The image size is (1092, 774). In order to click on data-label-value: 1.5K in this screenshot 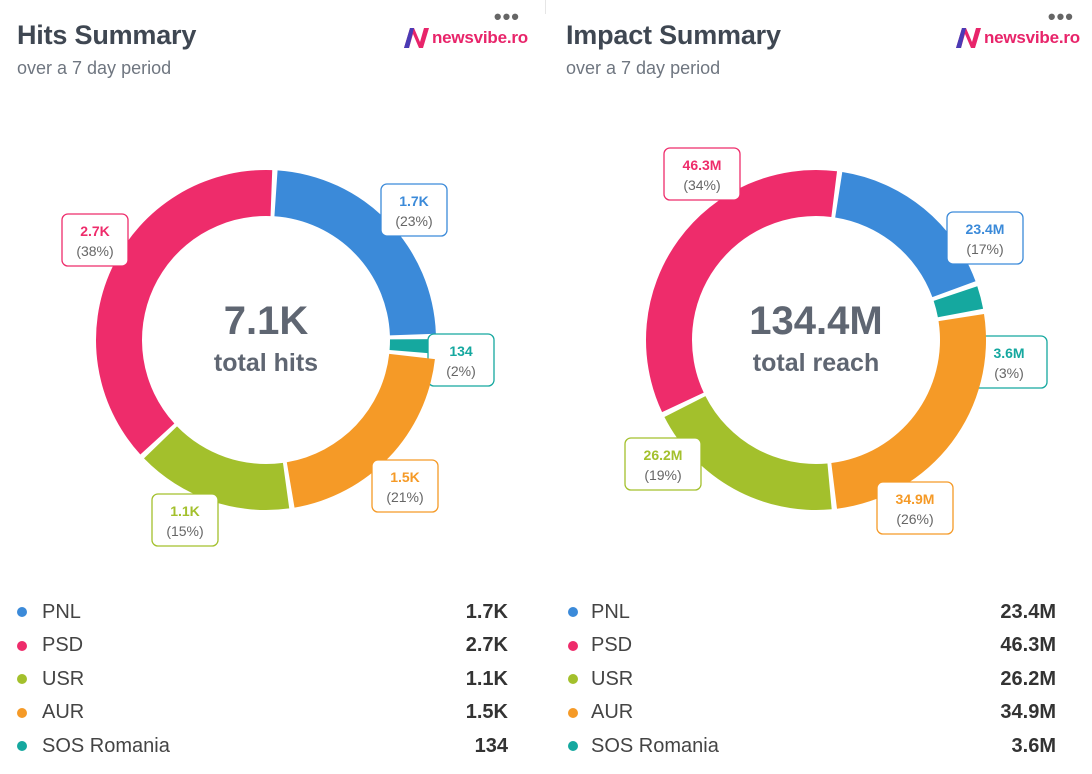, I will do `click(405, 477)`.